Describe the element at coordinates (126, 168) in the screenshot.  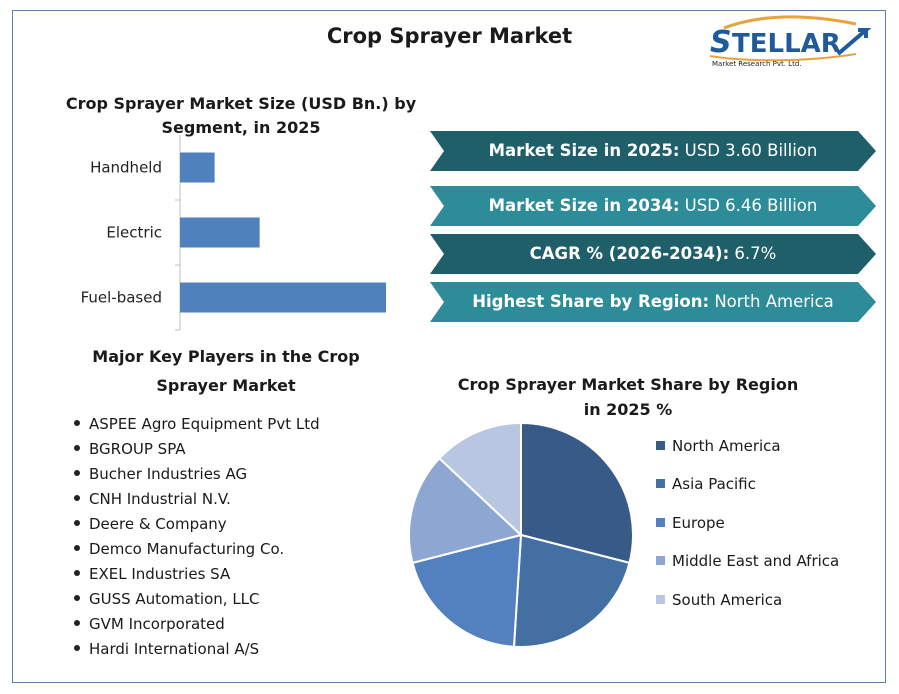
I see `bar-category-label: Handheld` at that location.